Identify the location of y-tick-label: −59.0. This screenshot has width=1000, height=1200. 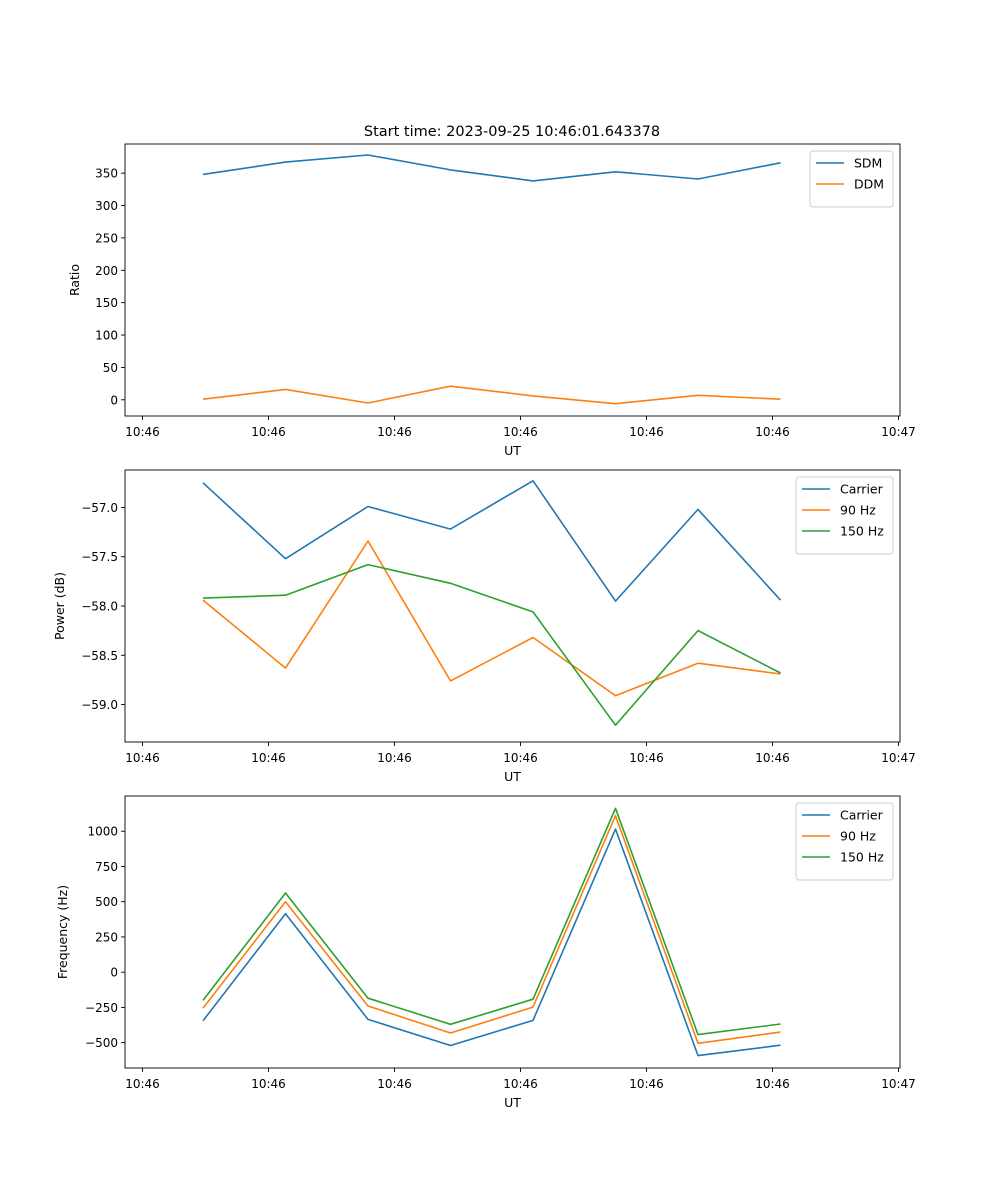
(99, 705).